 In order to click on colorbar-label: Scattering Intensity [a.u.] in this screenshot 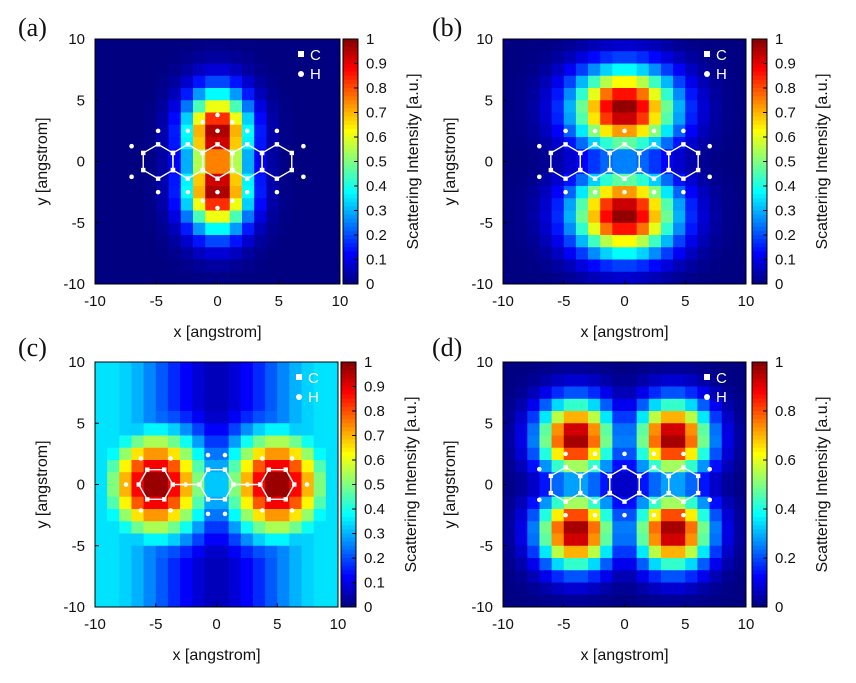, I will do `click(822, 484)`.